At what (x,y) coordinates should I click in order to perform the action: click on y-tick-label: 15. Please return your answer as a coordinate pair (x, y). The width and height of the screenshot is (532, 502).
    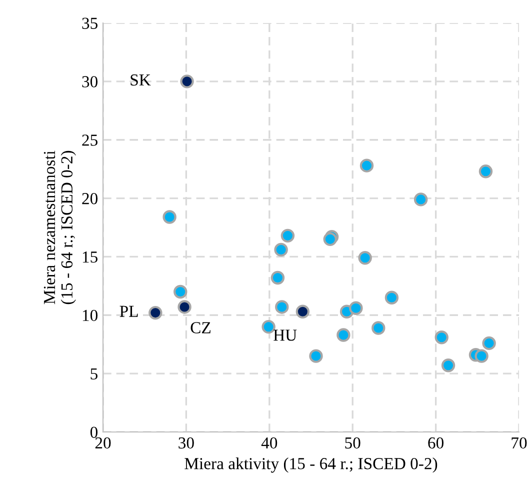
    Looking at the image, I should click on (90, 257).